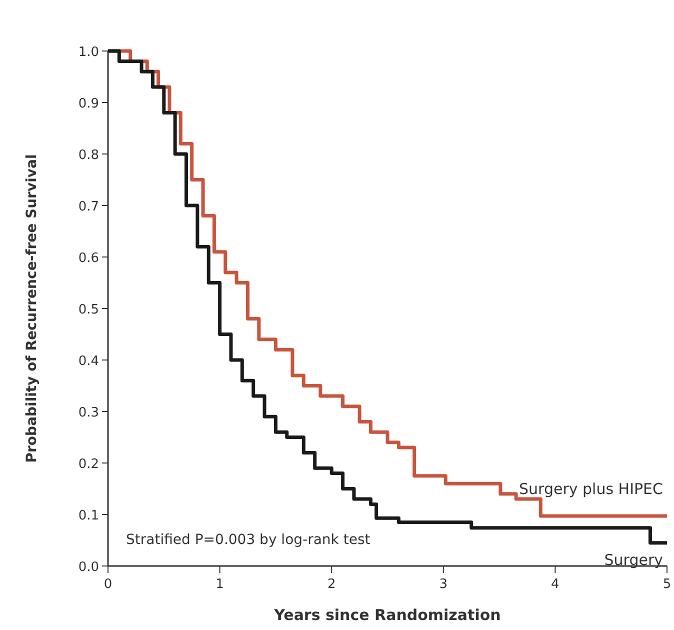 The width and height of the screenshot is (674, 630). What do you see at coordinates (88, 516) in the screenshot?
I see `y-tick-label: 0.1` at bounding box center [88, 516].